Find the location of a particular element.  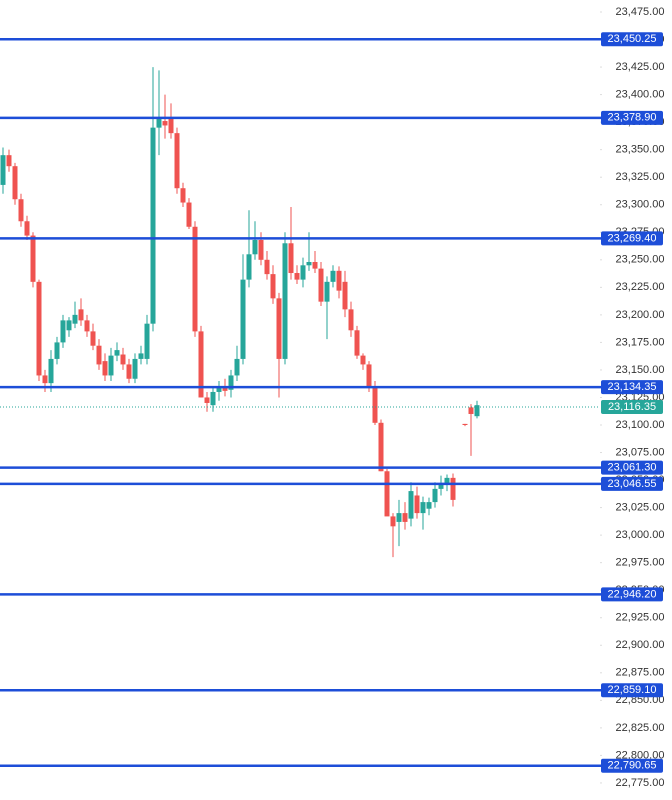

y-tick-label: 23,300.00 is located at coordinates (640, 205).